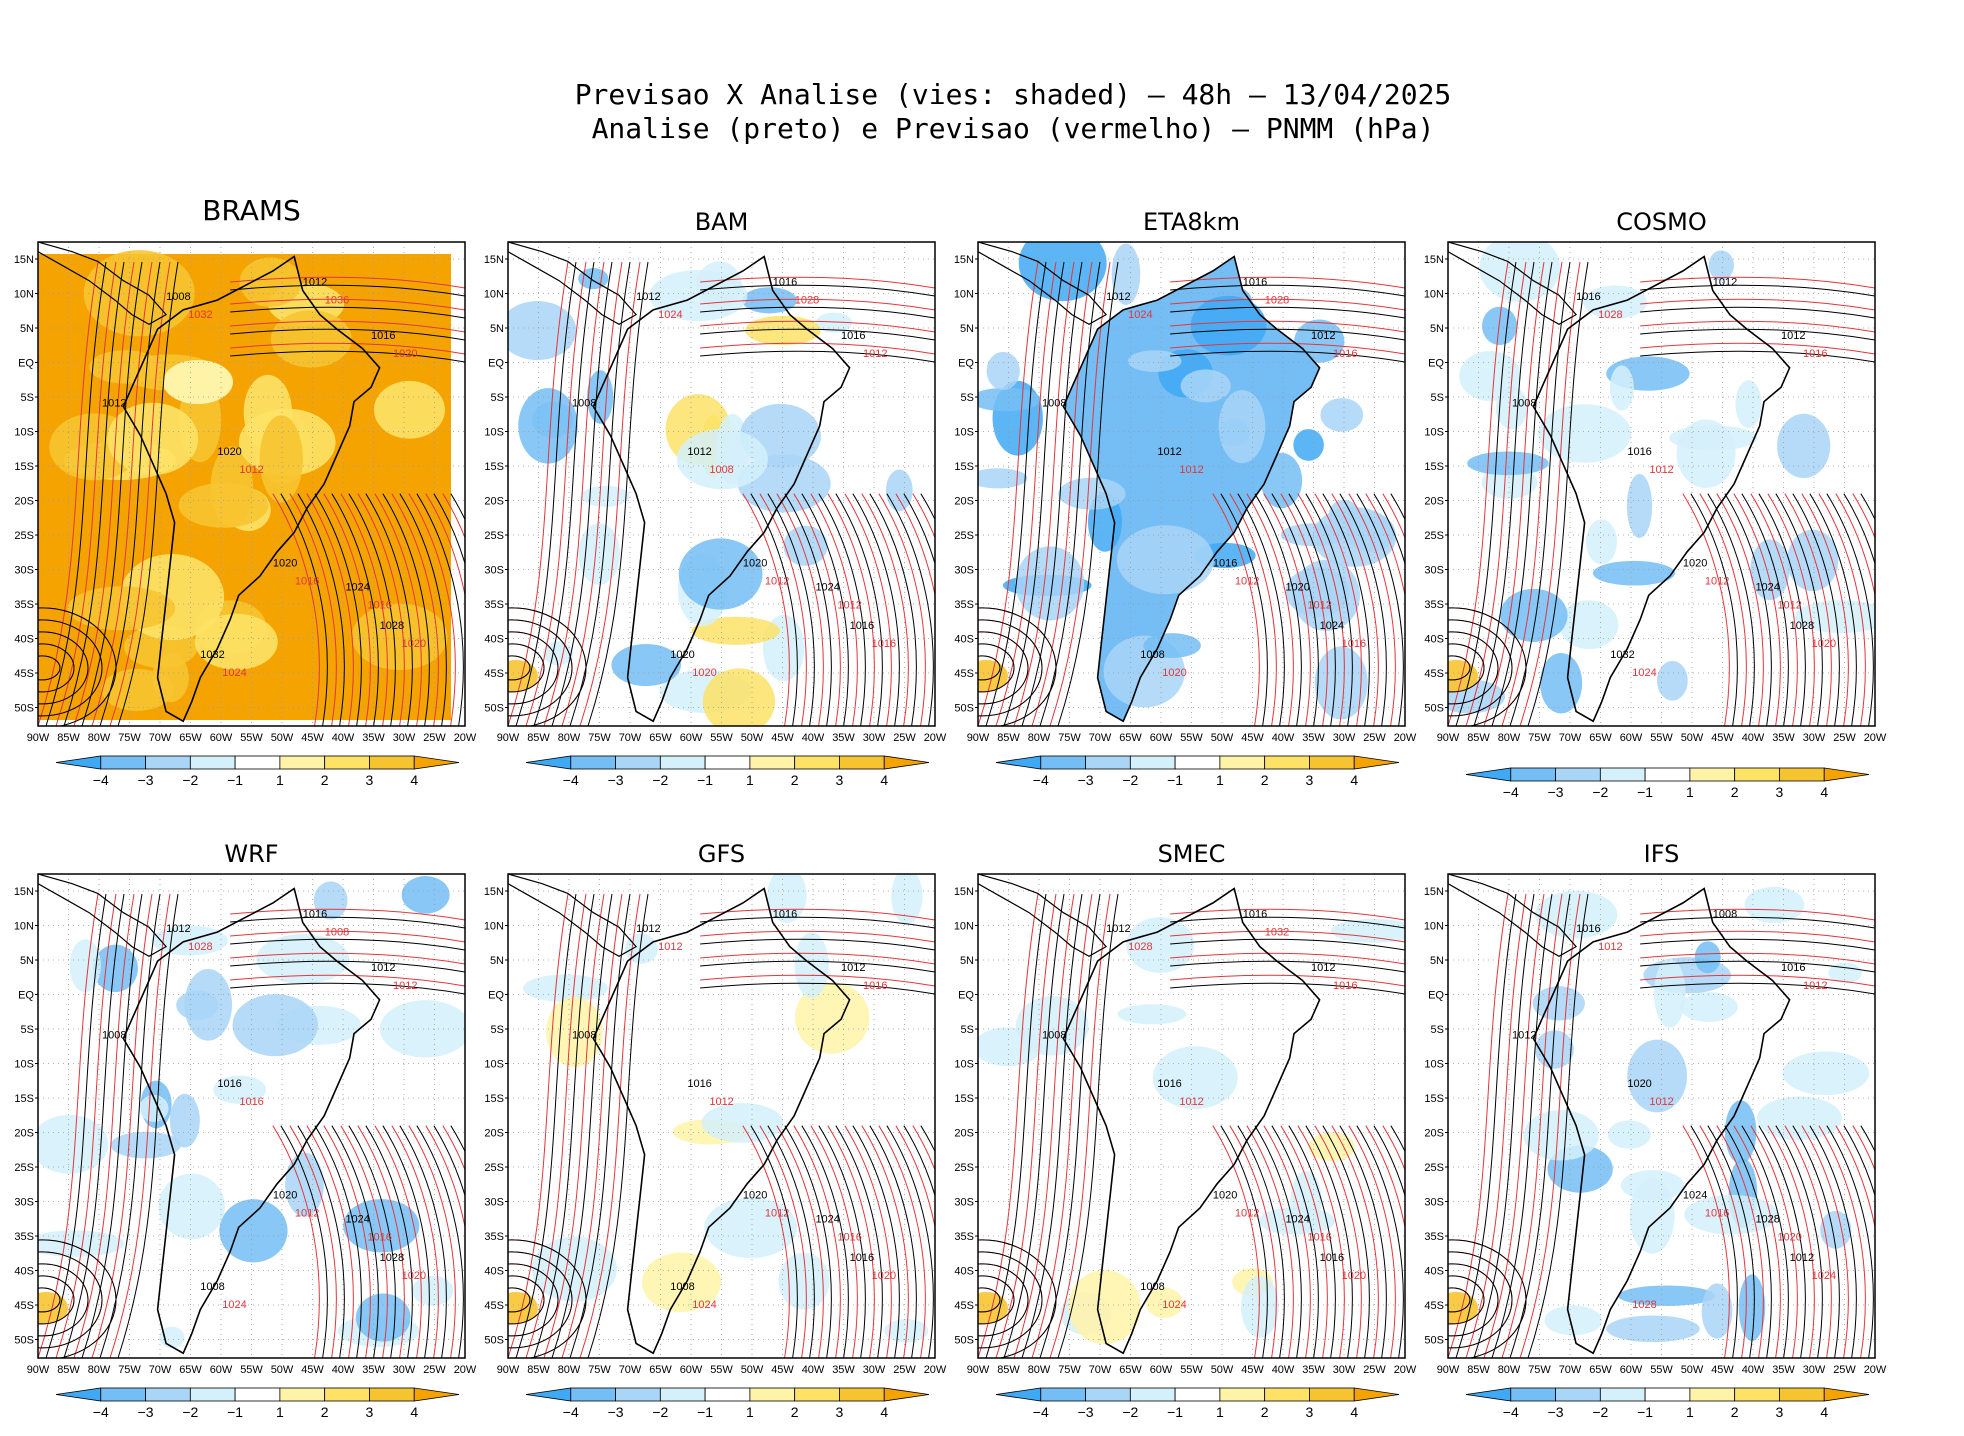 The width and height of the screenshot is (1964, 1436). What do you see at coordinates (704, 673) in the screenshot?
I see `forecast-label: 1020` at bounding box center [704, 673].